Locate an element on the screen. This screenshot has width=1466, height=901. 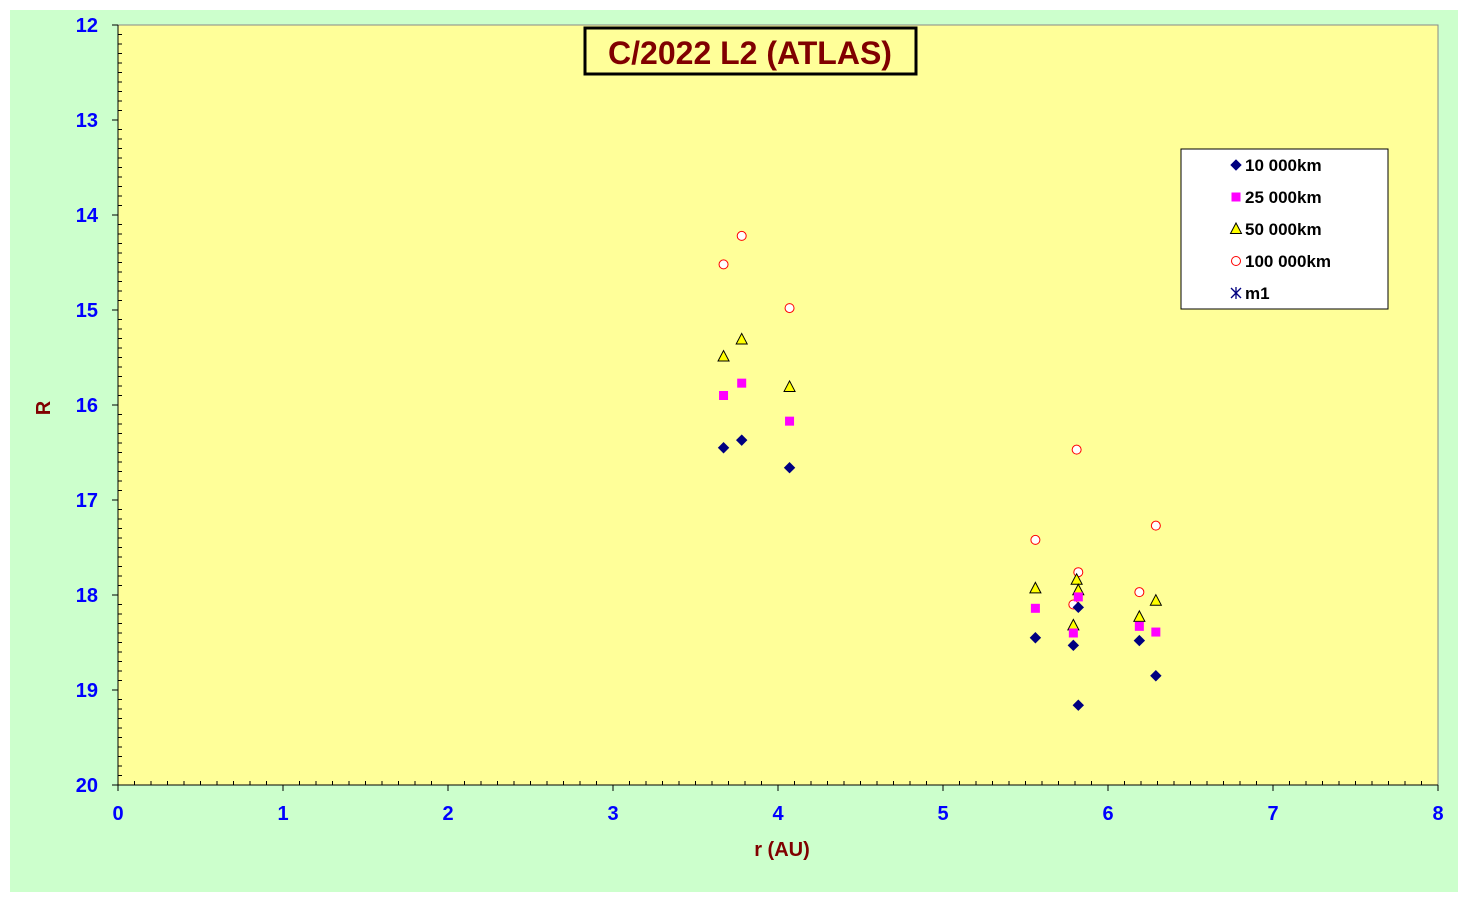
chart-title-box: C/2022 L2 (ATLAS) is located at coordinates (750, 51).